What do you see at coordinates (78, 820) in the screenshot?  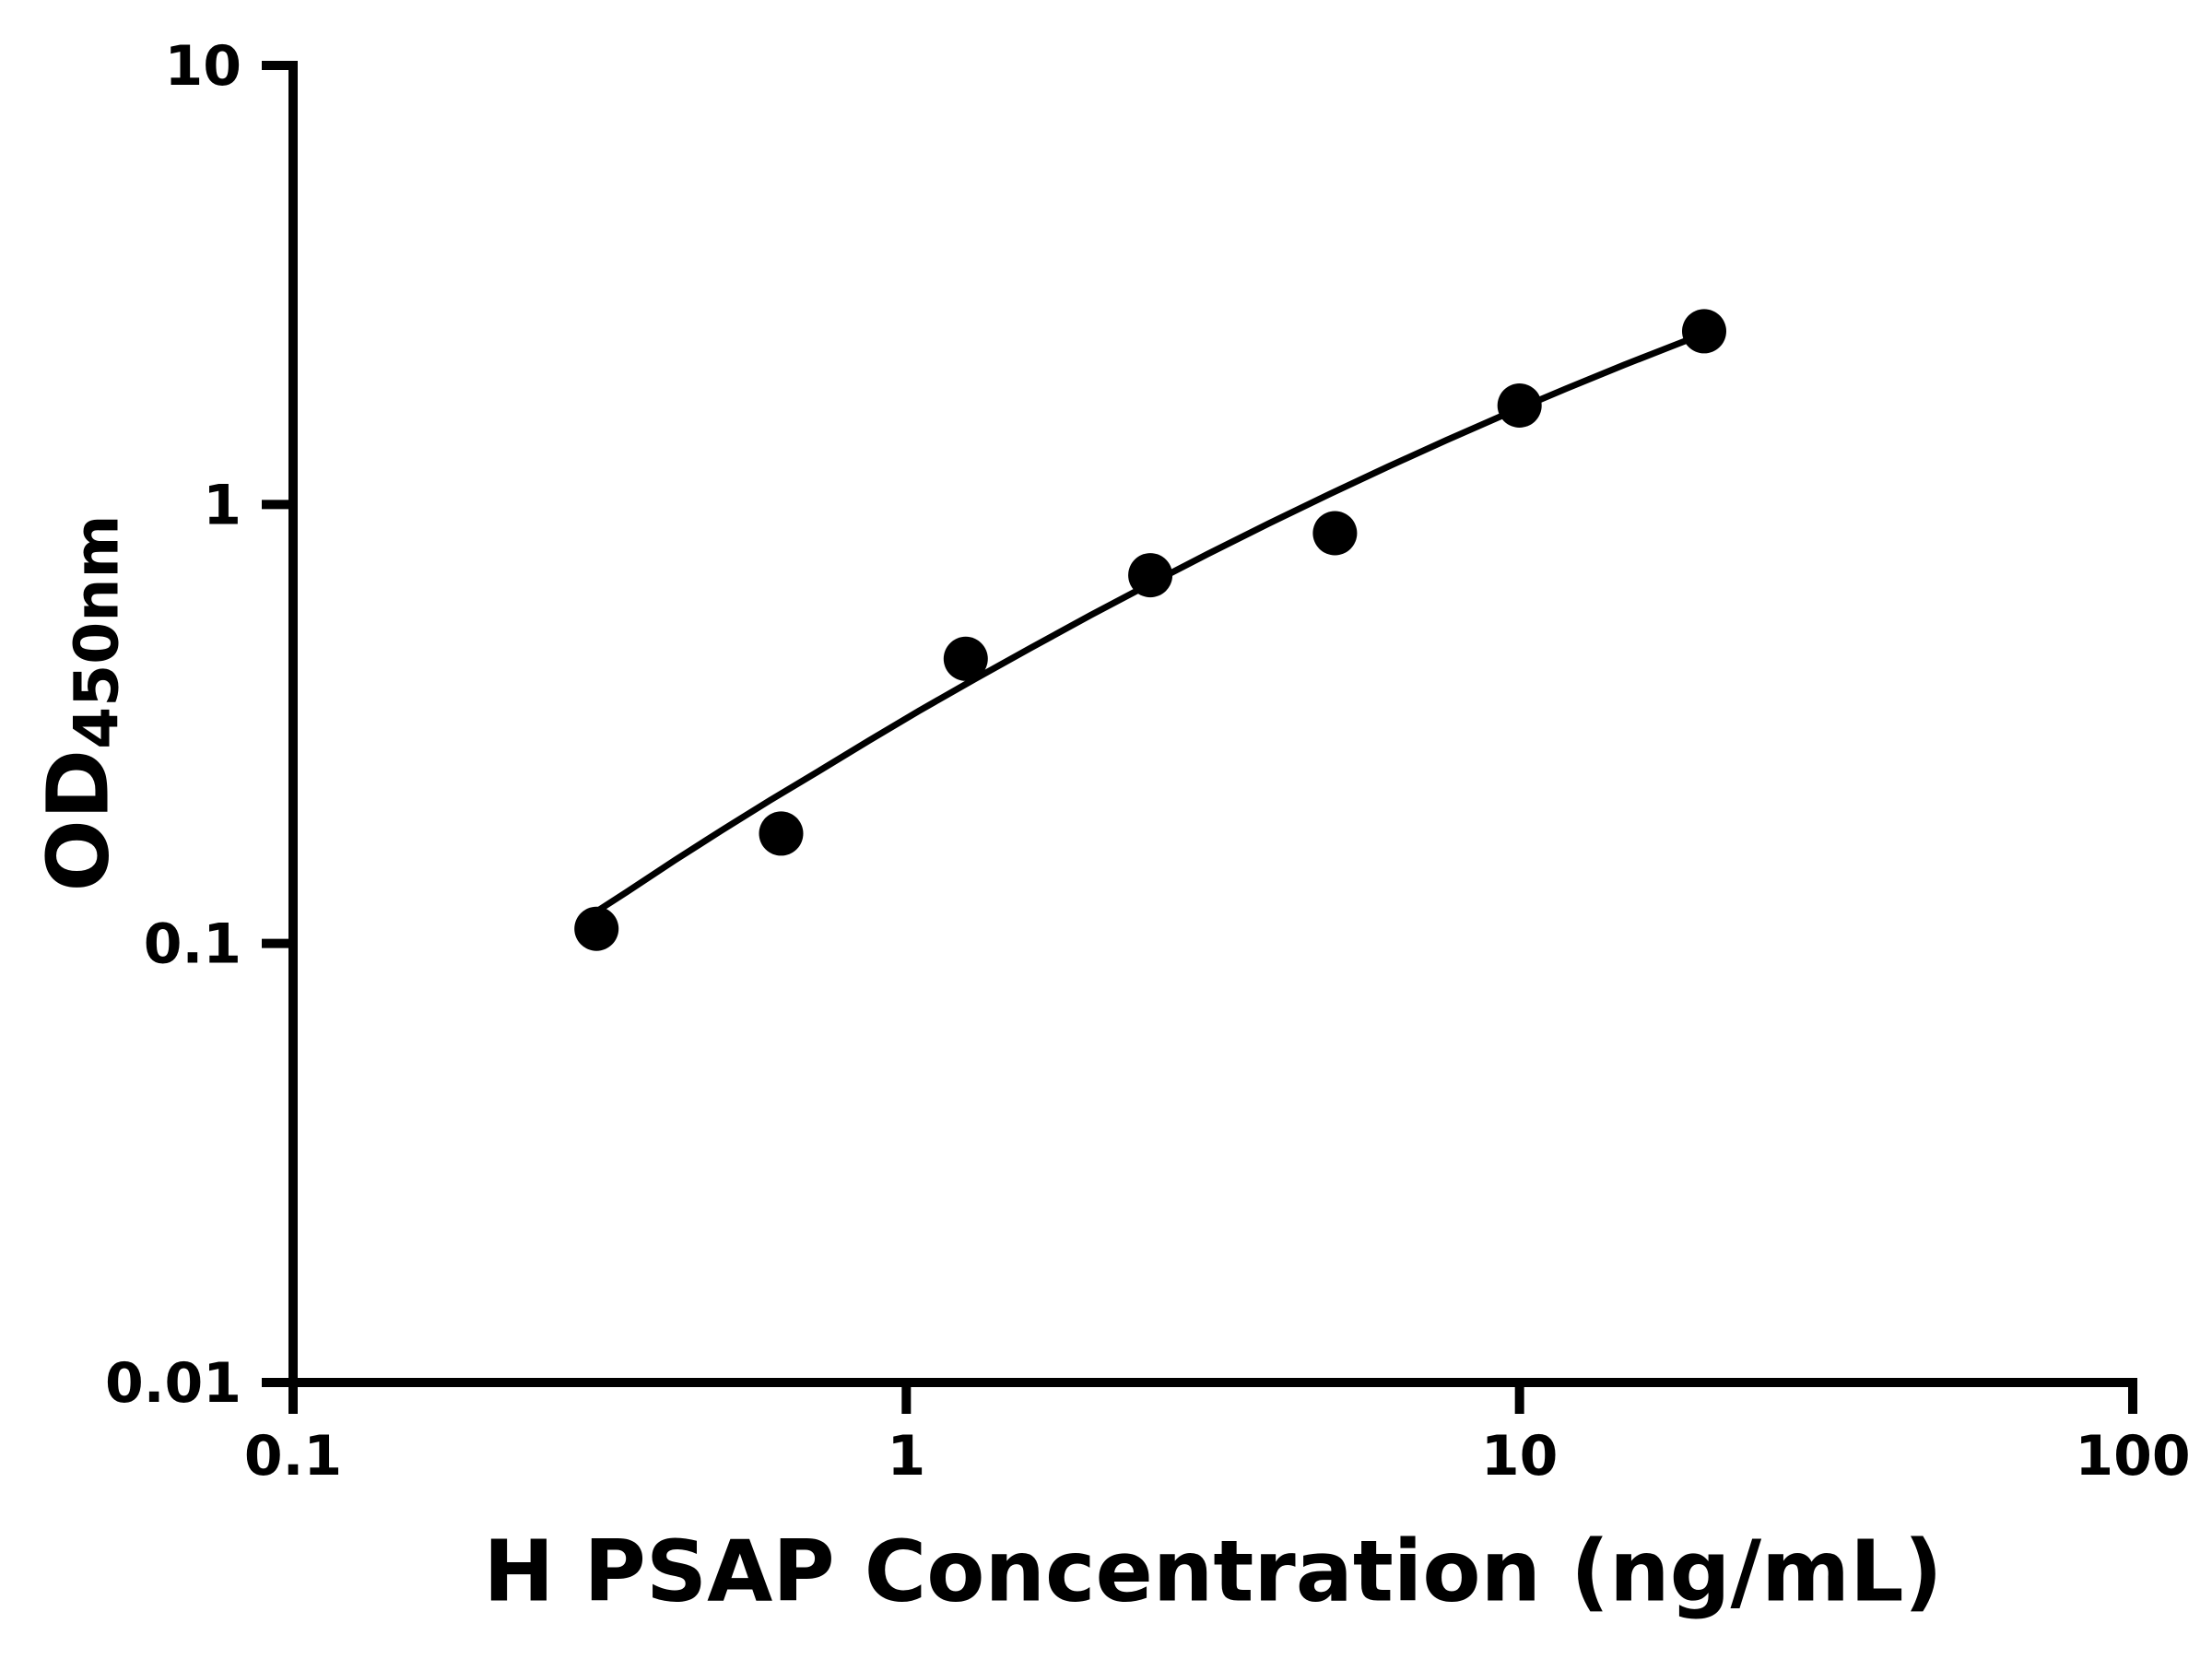 I see `y-axis-title-main: OD` at bounding box center [78, 820].